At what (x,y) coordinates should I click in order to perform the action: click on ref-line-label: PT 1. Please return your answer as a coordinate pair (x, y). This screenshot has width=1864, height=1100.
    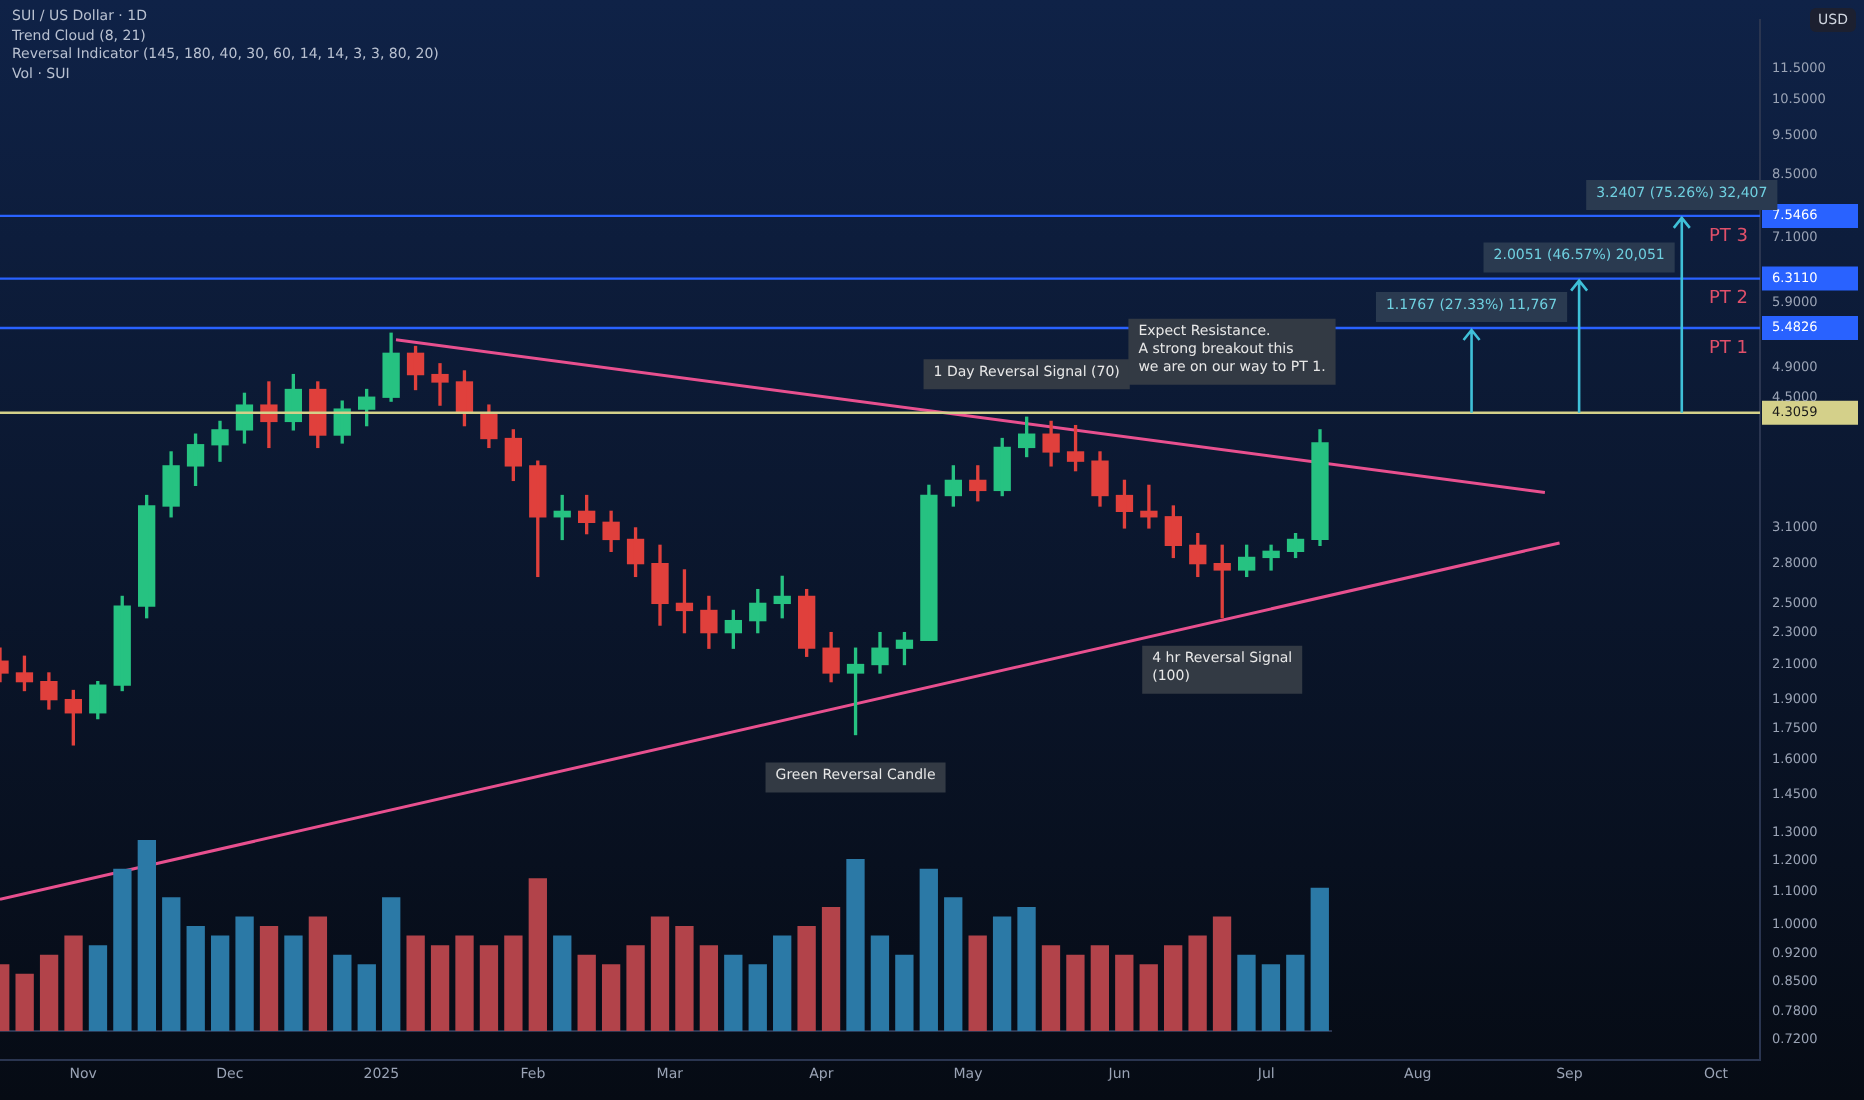
    Looking at the image, I should click on (1728, 348).